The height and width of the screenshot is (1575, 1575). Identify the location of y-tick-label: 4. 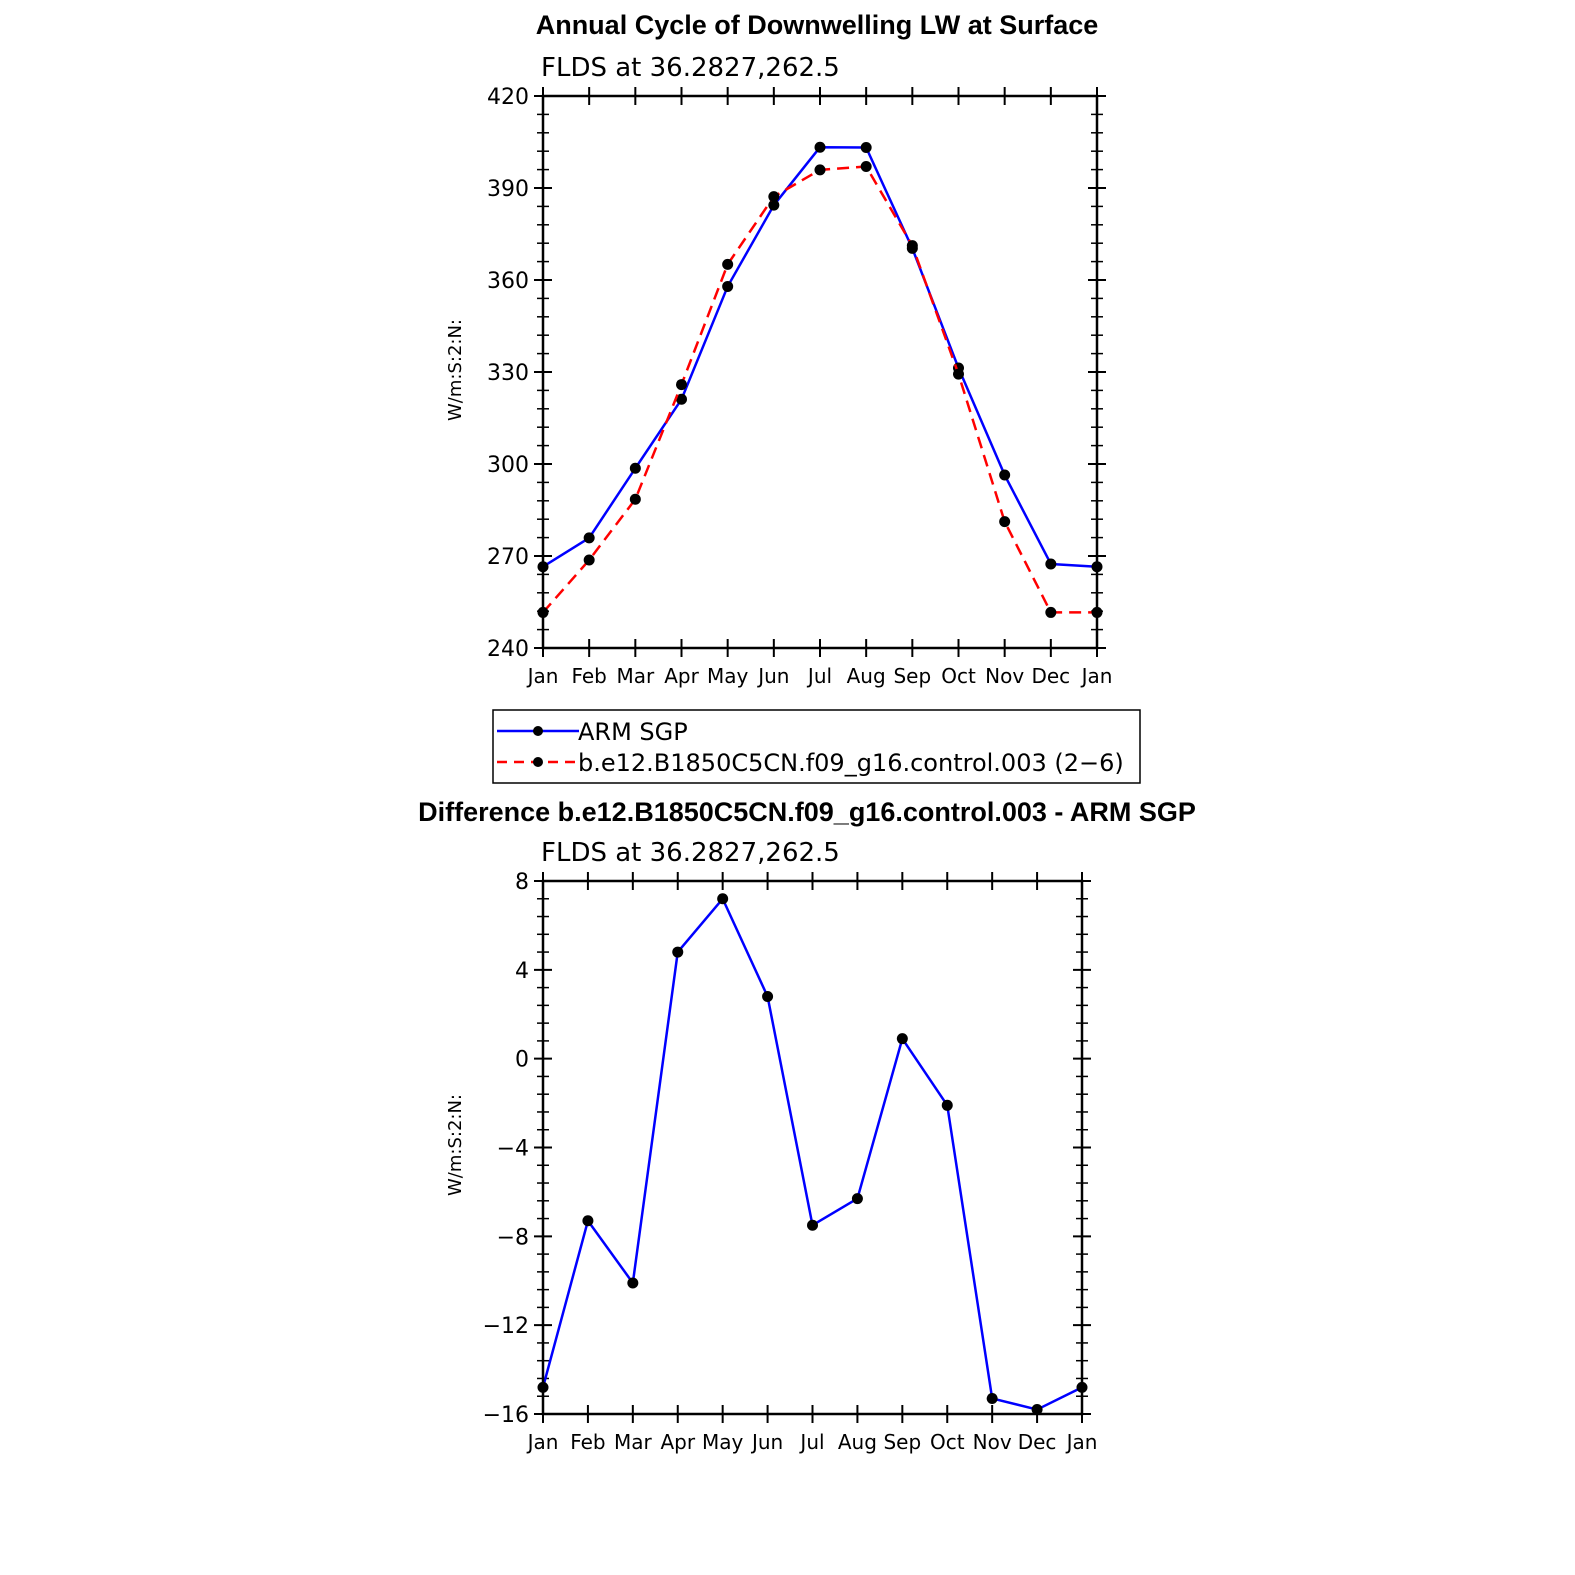
(522, 971).